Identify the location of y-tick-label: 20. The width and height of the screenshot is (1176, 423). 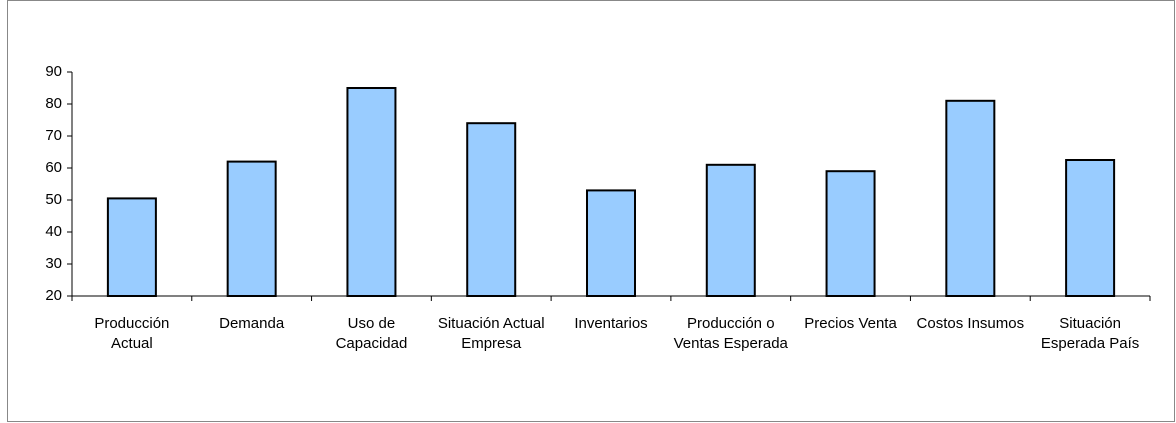
(53, 295).